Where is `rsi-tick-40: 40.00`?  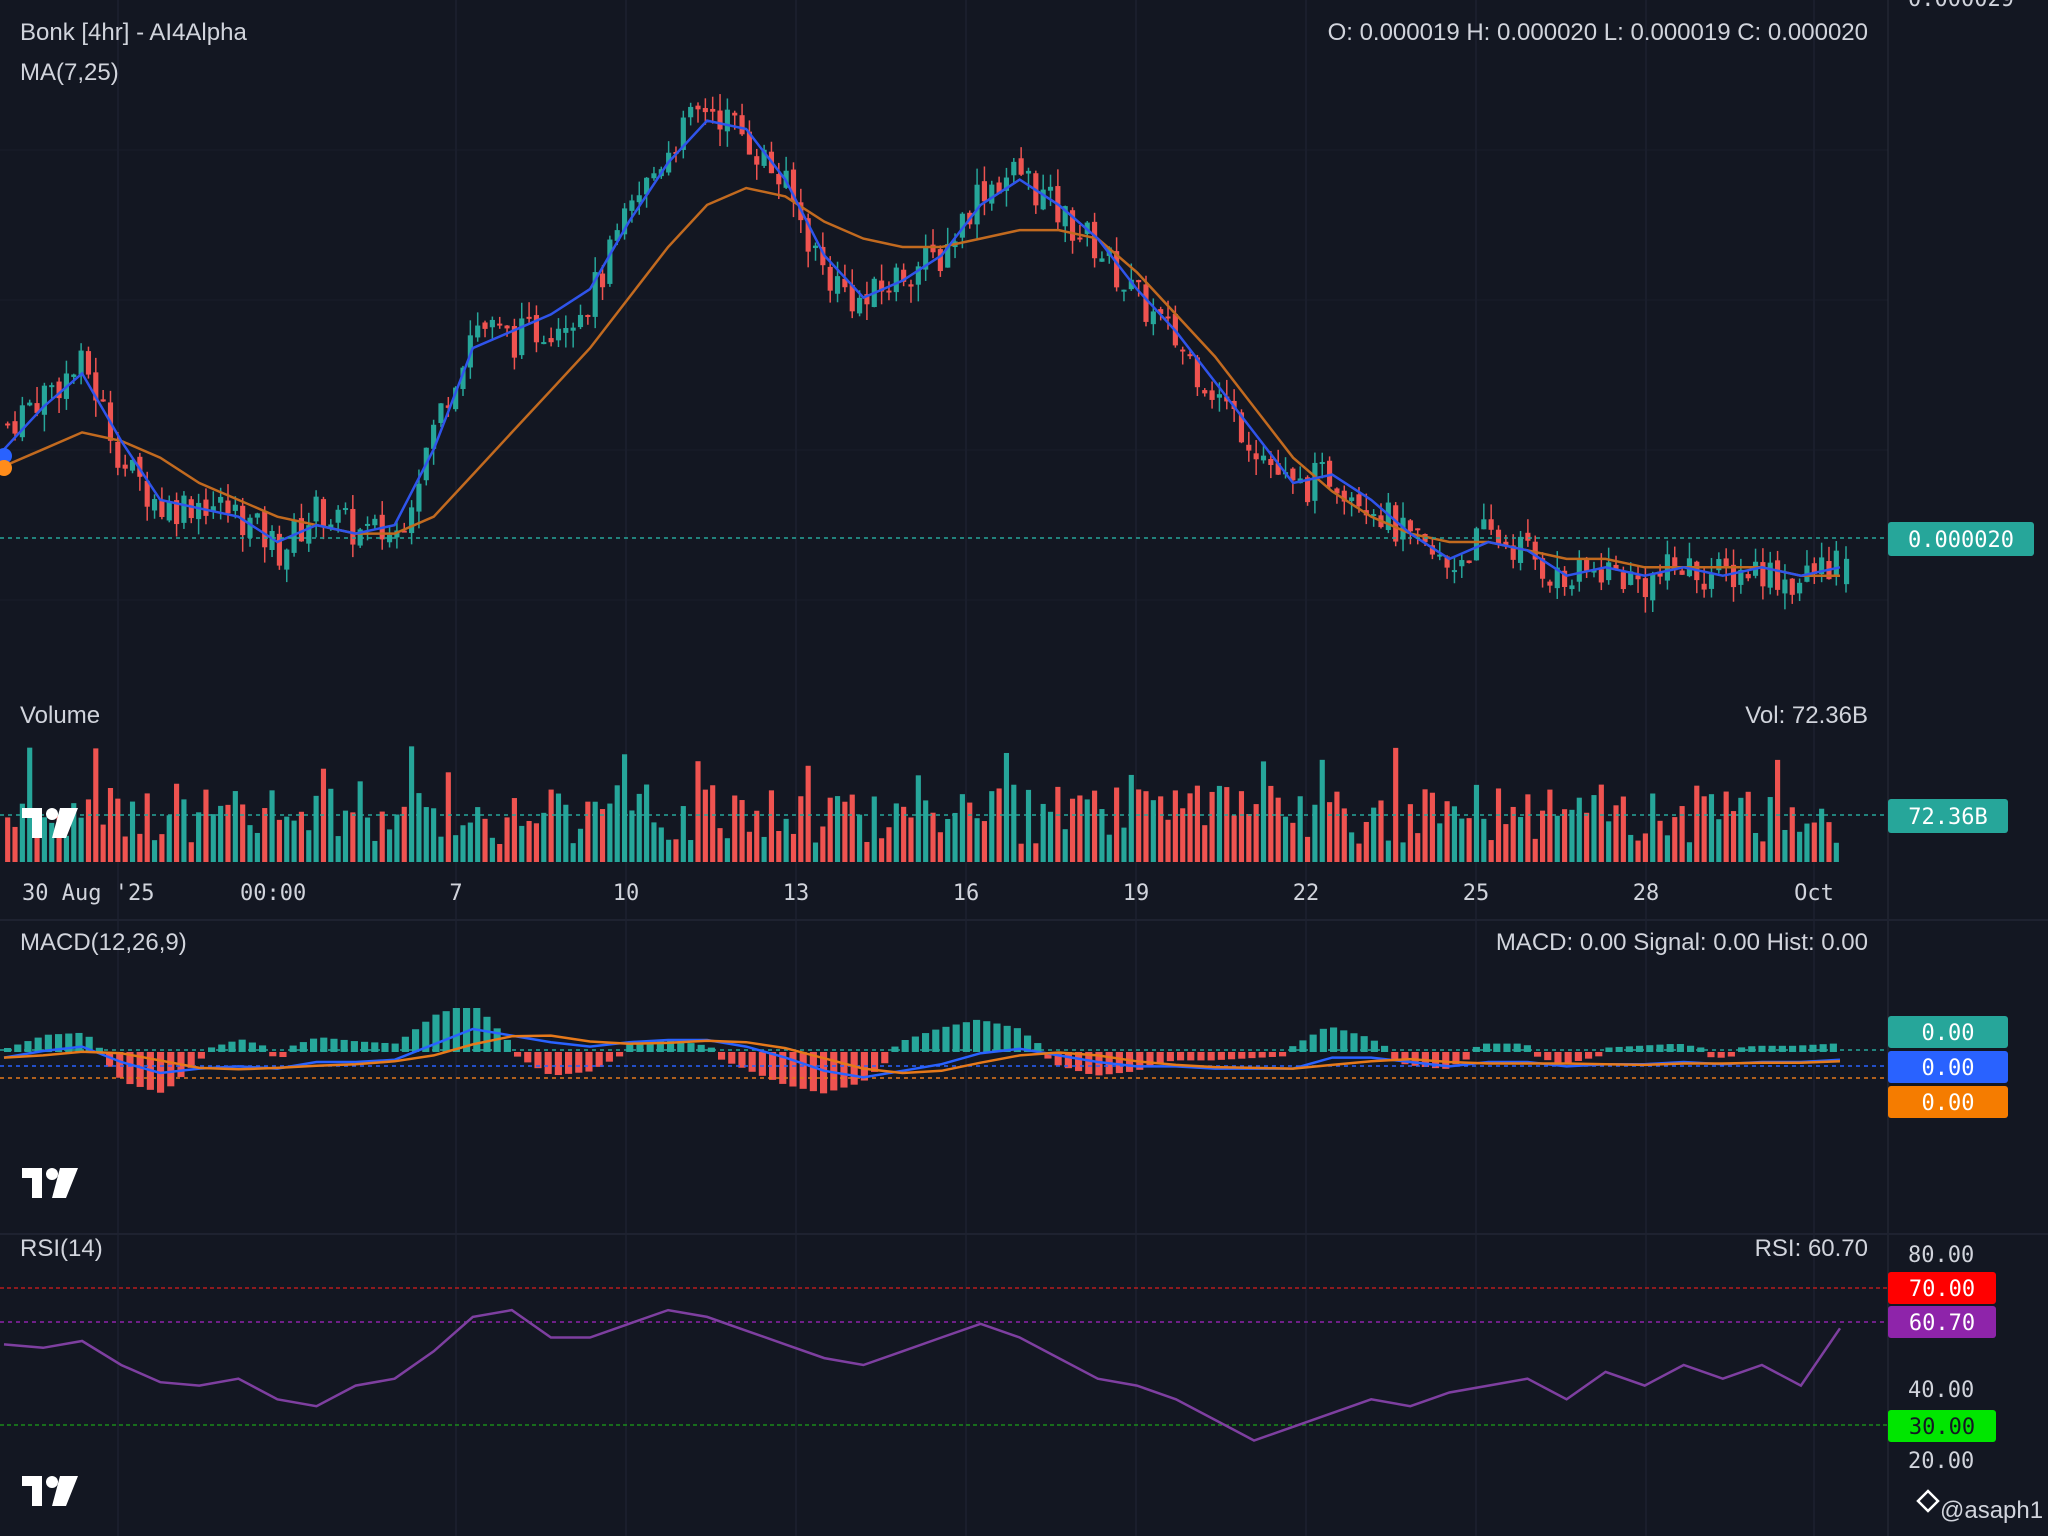 rsi-tick-40: 40.00 is located at coordinates (1941, 1390).